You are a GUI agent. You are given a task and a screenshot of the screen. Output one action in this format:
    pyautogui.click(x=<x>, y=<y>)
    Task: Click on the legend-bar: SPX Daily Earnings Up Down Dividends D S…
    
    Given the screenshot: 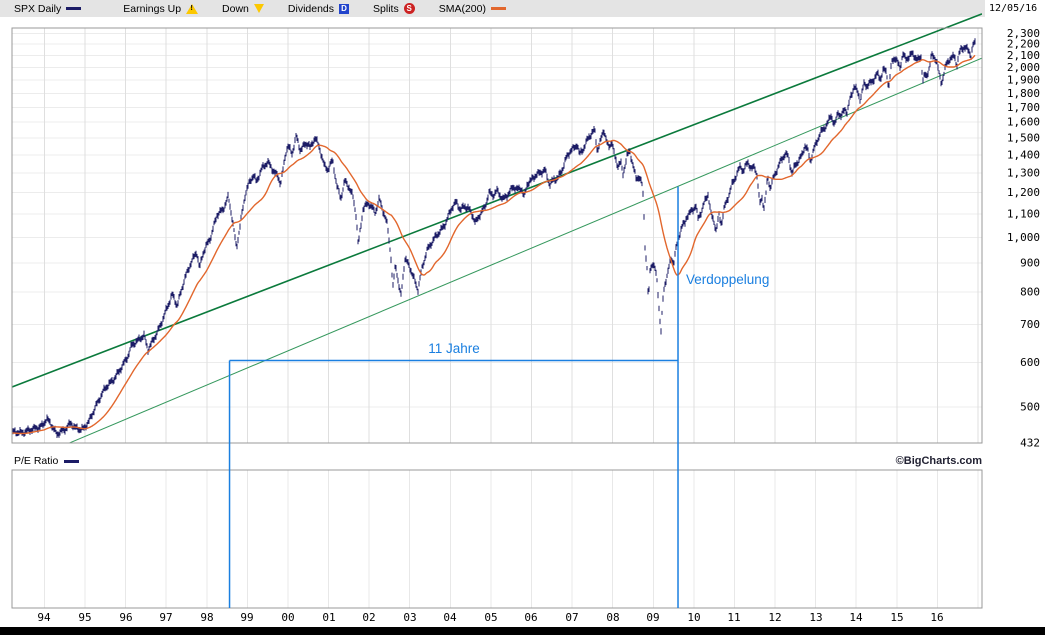 What is the action you would take?
    pyautogui.click(x=492, y=8)
    